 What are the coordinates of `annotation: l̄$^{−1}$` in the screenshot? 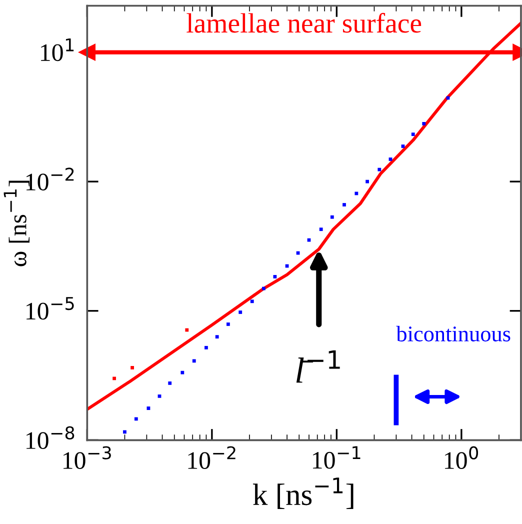 It's located at (318, 366).